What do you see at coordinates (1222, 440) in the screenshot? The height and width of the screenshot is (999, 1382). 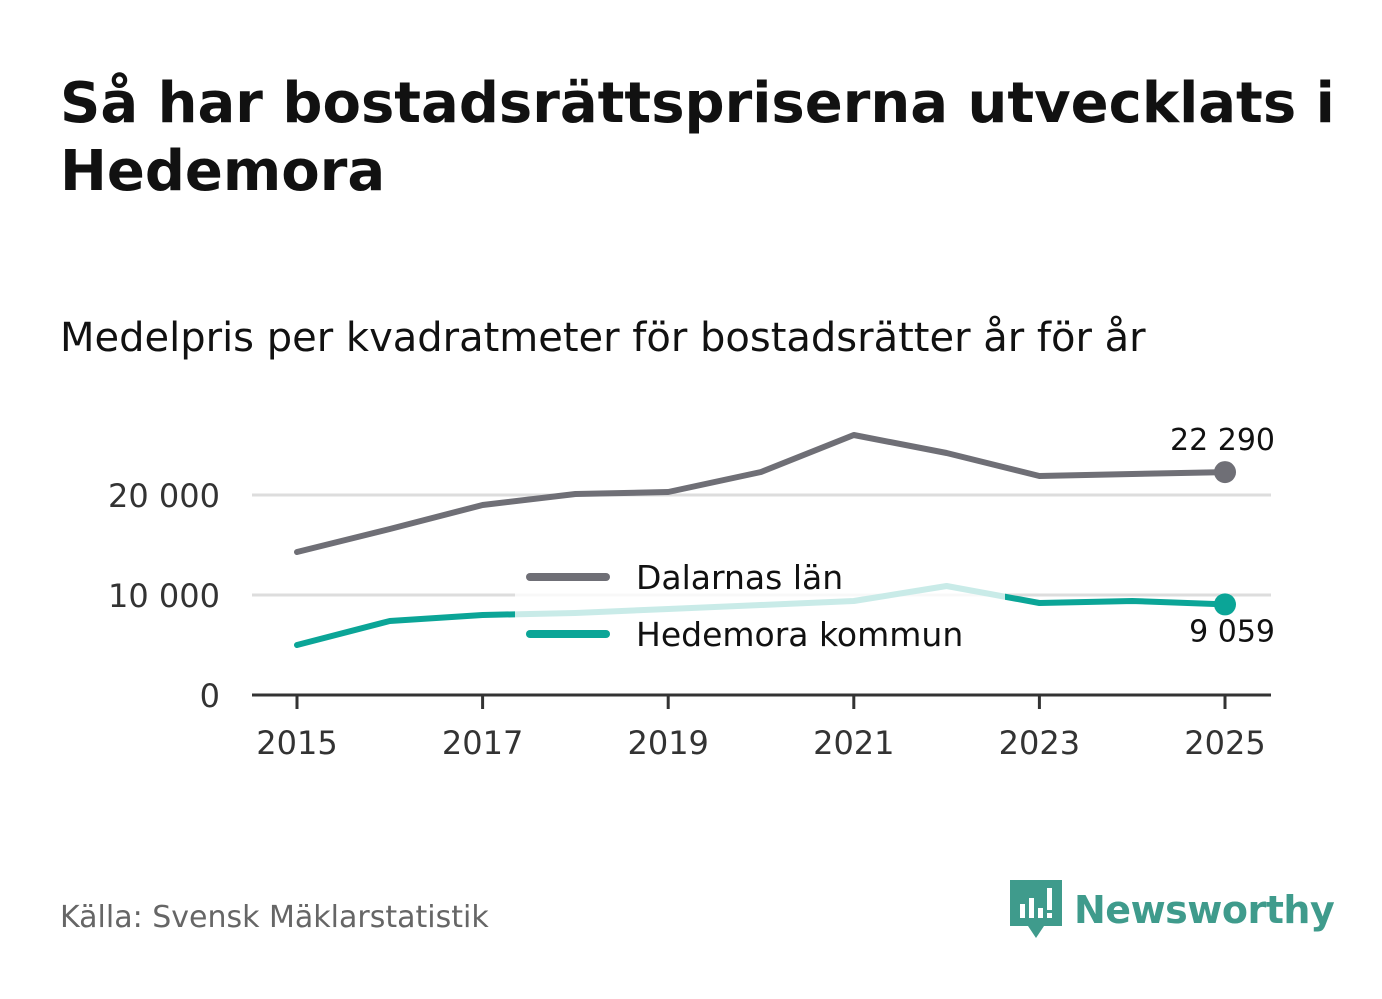 I see `end-value-label: 22 290` at bounding box center [1222, 440].